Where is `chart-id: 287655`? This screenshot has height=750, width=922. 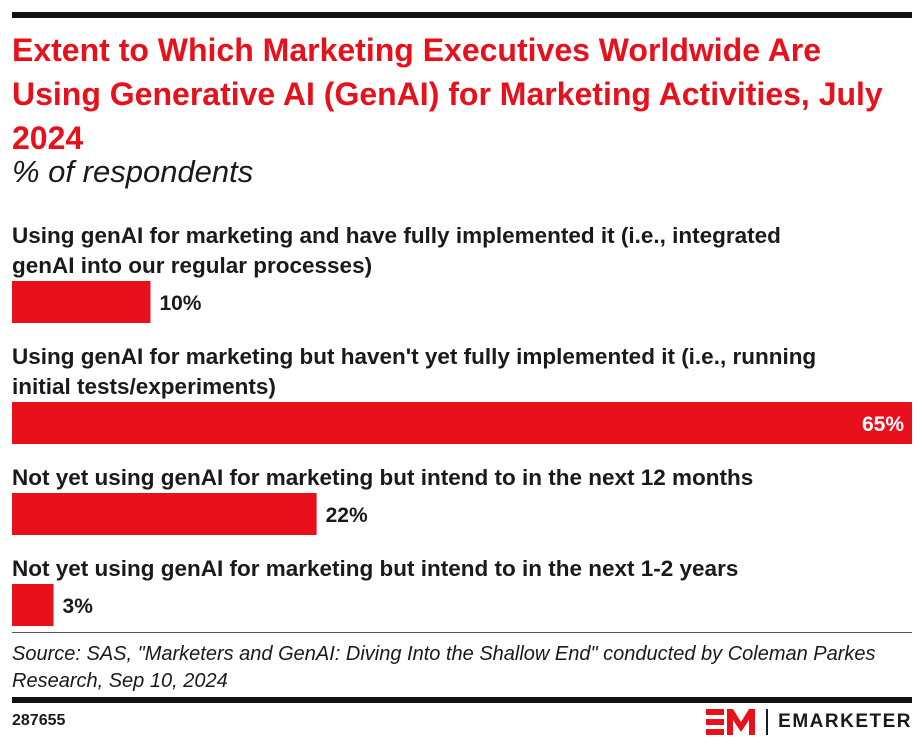
chart-id: 287655 is located at coordinates (39, 720).